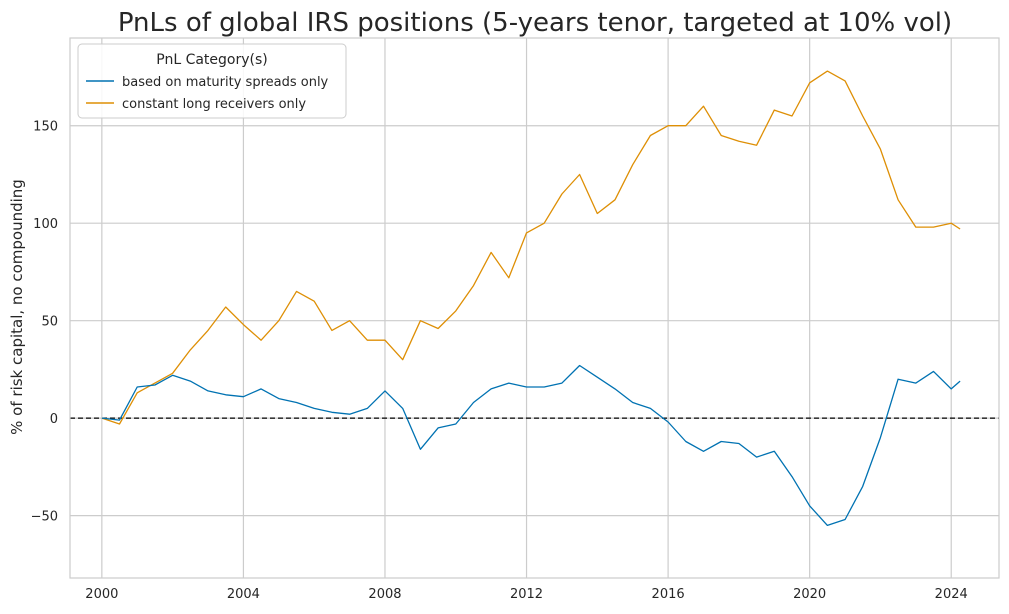 This screenshot has height=614, width=1009. I want to click on x-tick-label: 2016, so click(668, 594).